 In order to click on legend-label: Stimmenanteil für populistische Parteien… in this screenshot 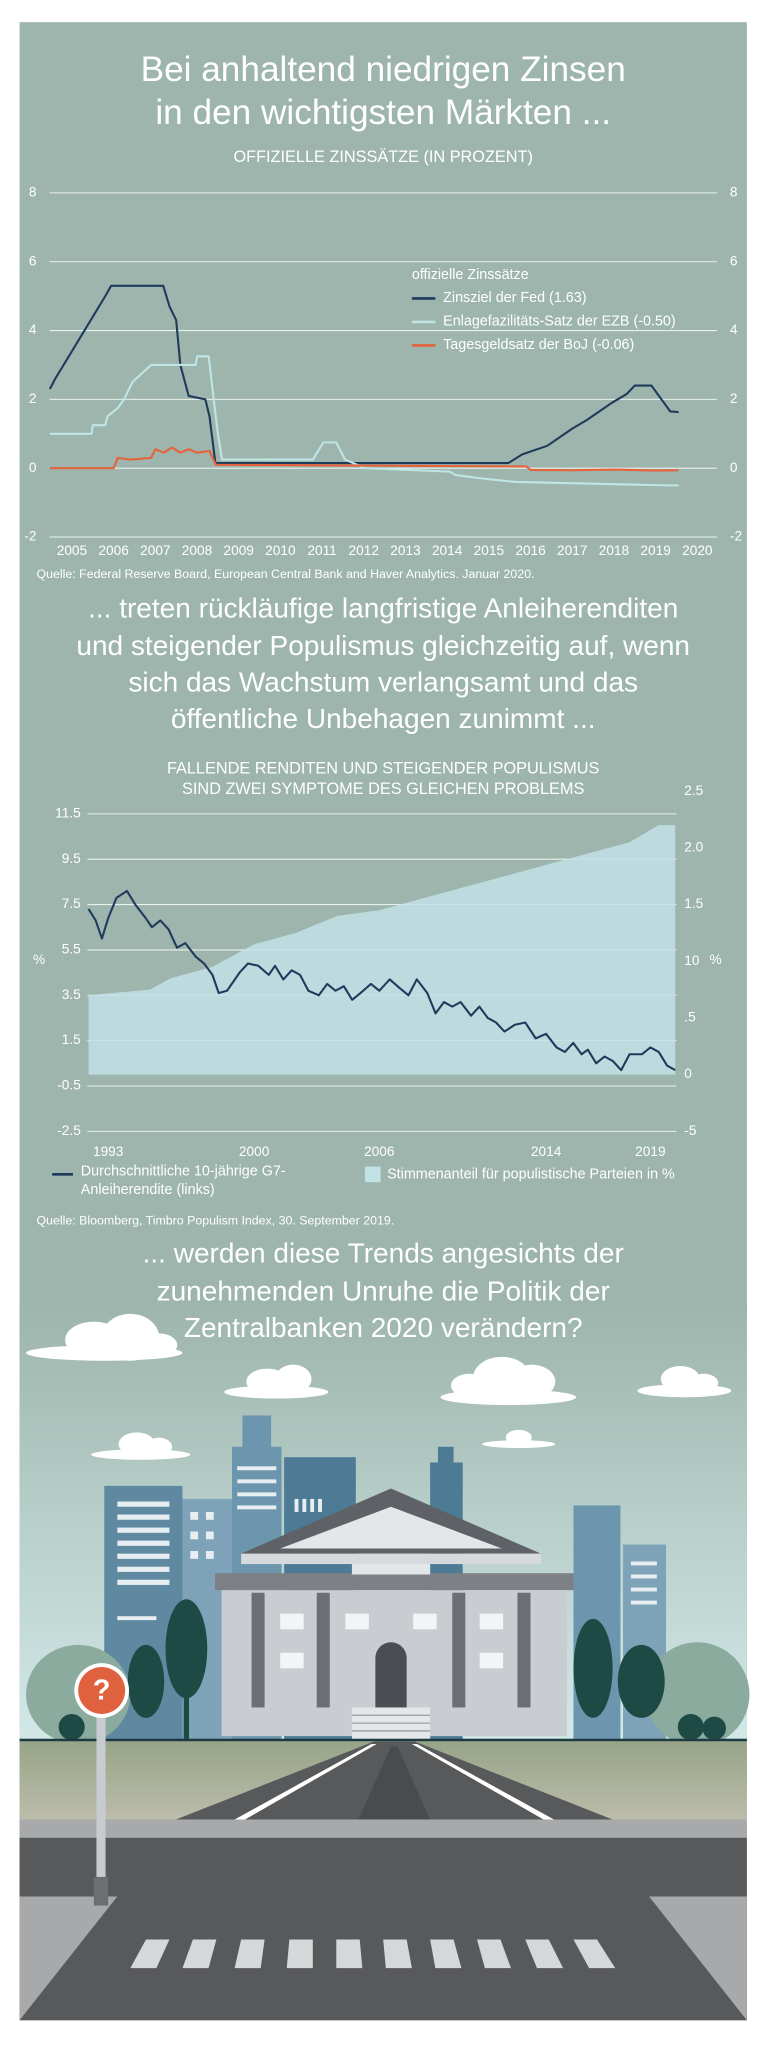, I will do `click(531, 1174)`.